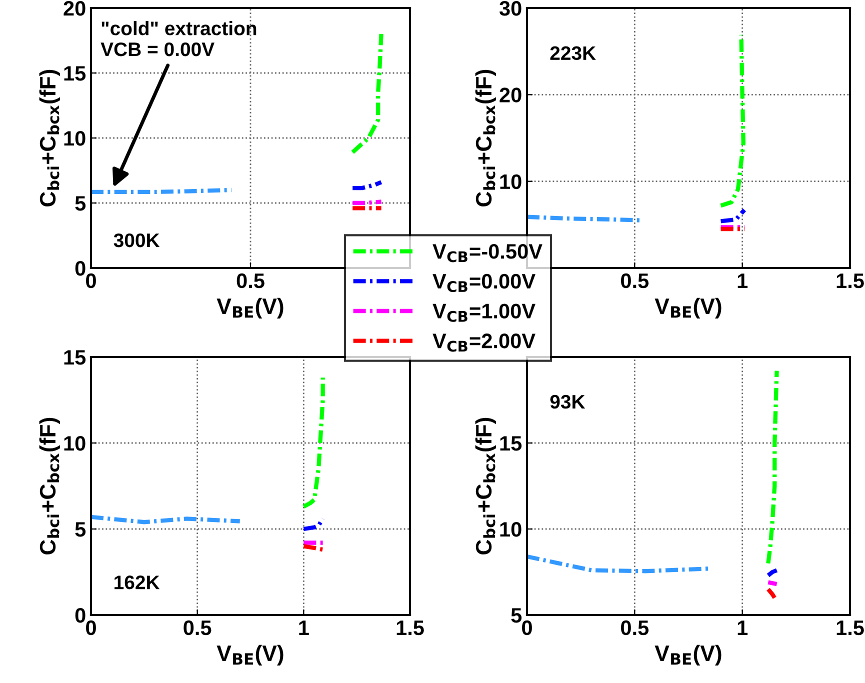 Image resolution: width=865 pixels, height=683 pixels. What do you see at coordinates (484, 343) in the screenshot?
I see `legend-label: V$_{CB}$=2.00V` at bounding box center [484, 343].